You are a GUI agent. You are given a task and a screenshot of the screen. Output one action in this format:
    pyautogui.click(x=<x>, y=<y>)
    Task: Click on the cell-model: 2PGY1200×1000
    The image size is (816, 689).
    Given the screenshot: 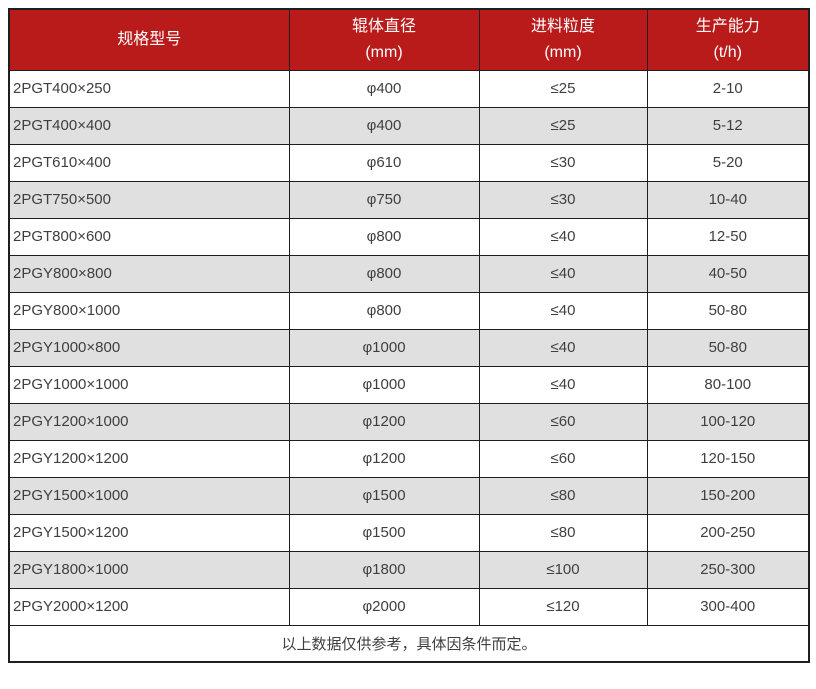 What is the action you would take?
    pyautogui.click(x=149, y=421)
    